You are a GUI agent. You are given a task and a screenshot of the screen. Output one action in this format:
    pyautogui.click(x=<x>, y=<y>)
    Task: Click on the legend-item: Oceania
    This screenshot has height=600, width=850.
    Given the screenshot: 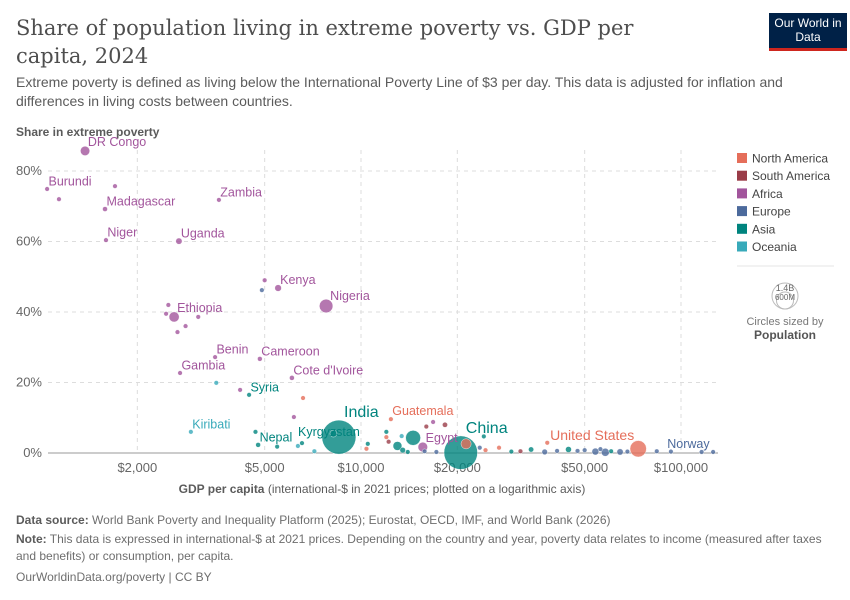 What is the action you would take?
    pyautogui.click(x=774, y=247)
    